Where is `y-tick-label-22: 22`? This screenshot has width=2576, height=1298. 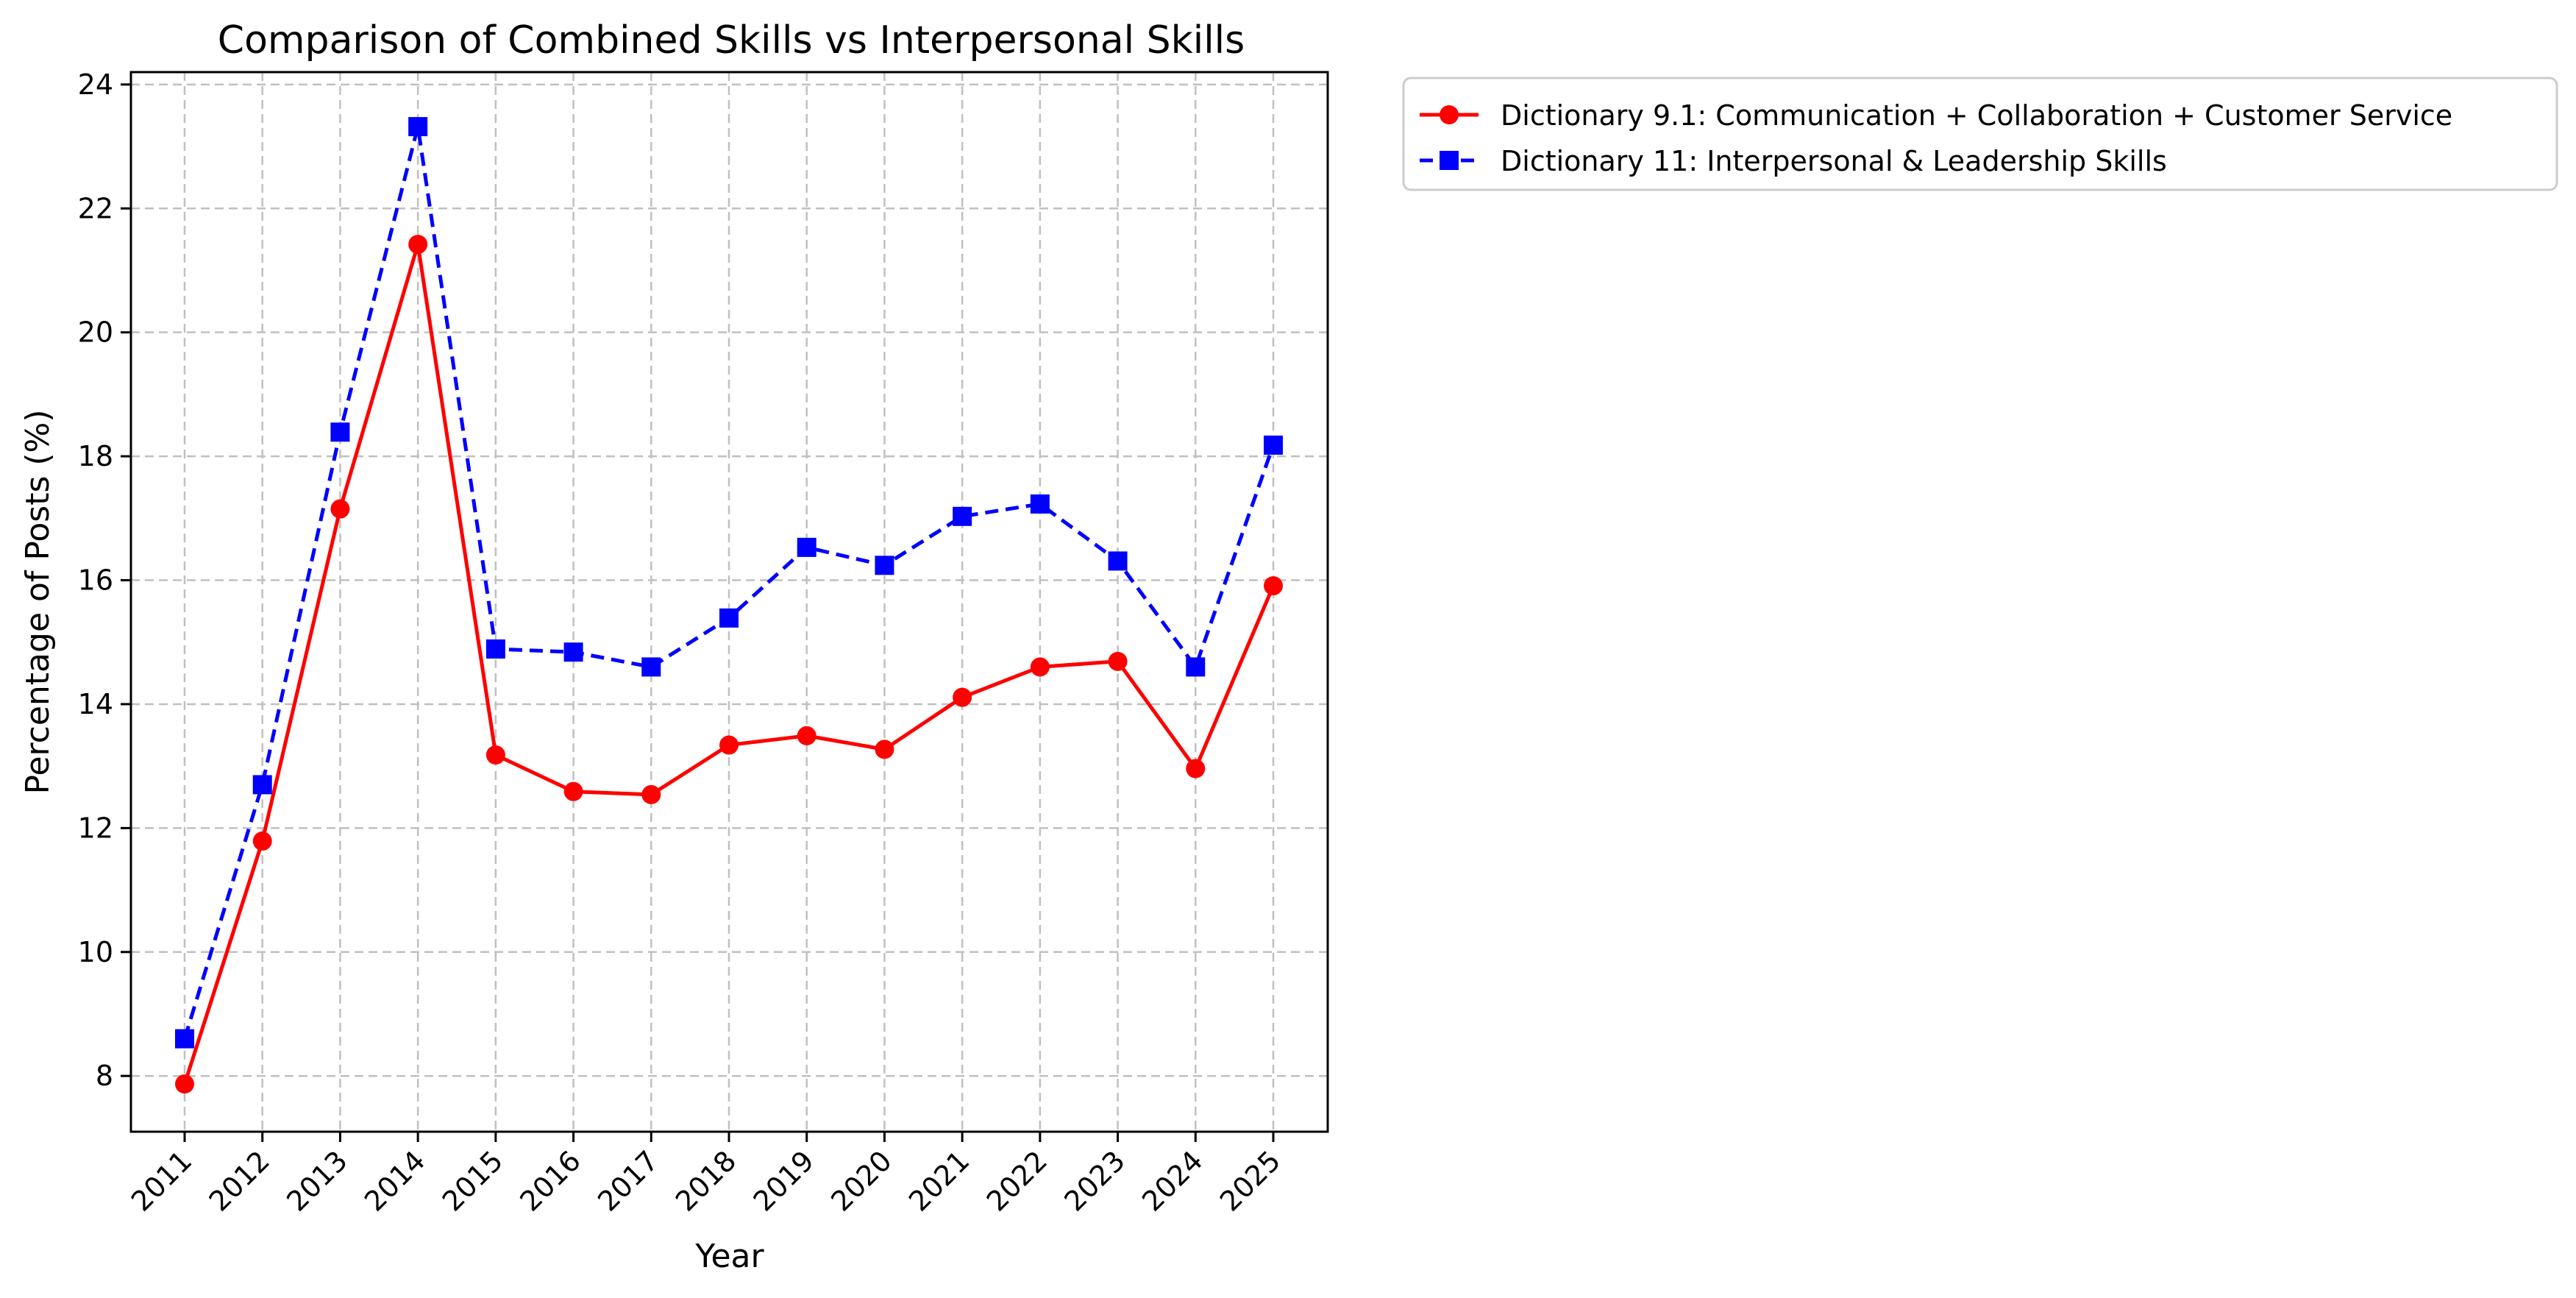 y-tick-label-22: 22 is located at coordinates (95, 208).